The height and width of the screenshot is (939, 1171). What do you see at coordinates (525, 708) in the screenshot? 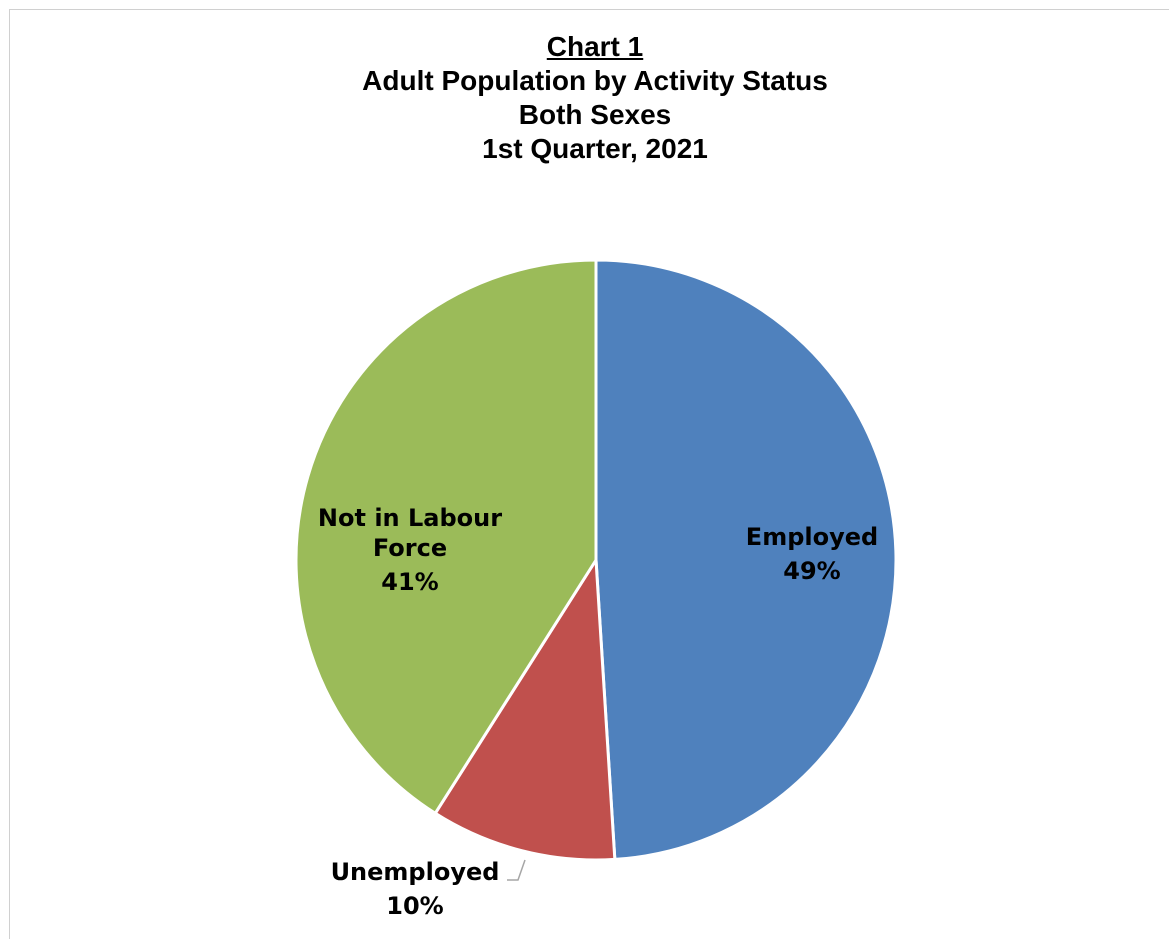
I see `pie-slice-unemployed` at bounding box center [525, 708].